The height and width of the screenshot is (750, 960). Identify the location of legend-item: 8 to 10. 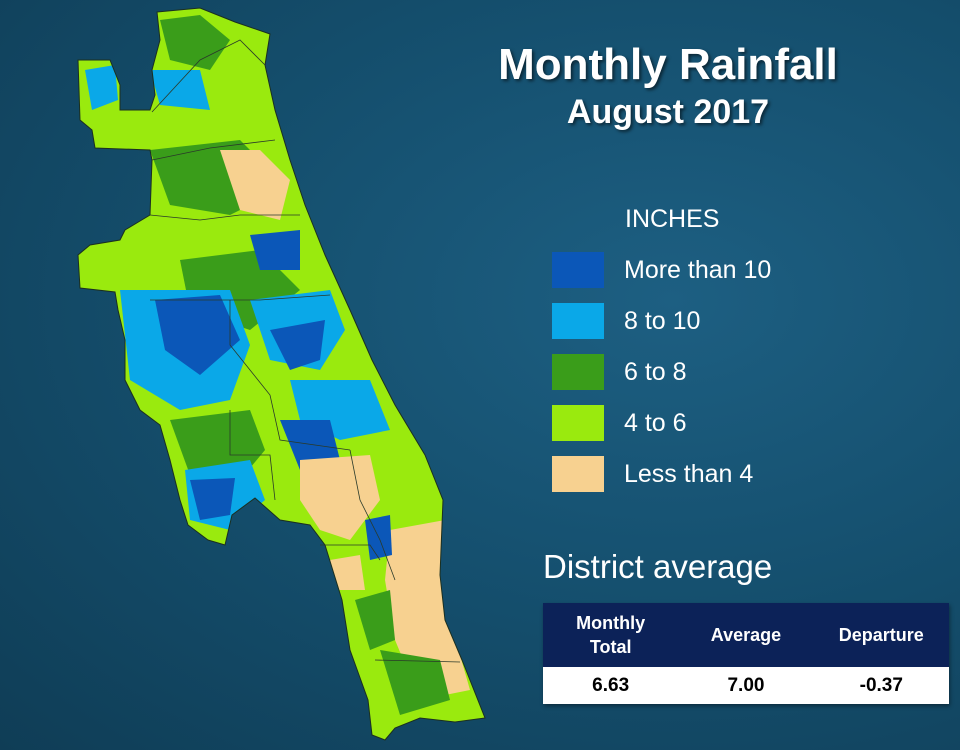
(626, 321).